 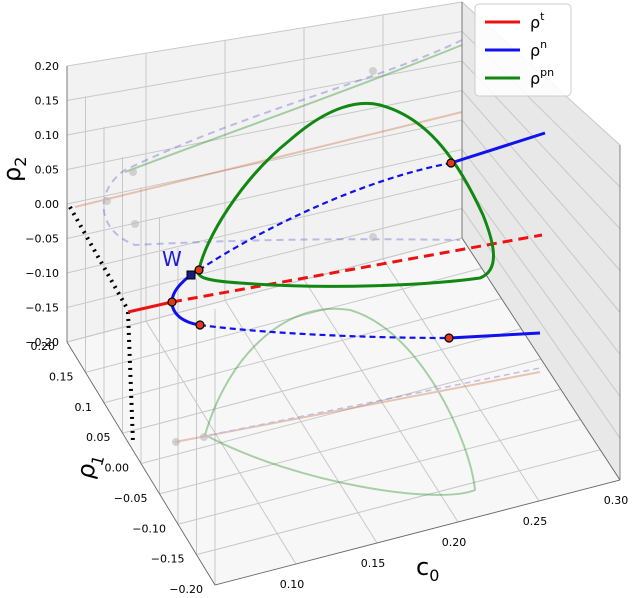 What do you see at coordinates (97, 460) in the screenshot?
I see `y-axis-subscript: 1` at bounding box center [97, 460].